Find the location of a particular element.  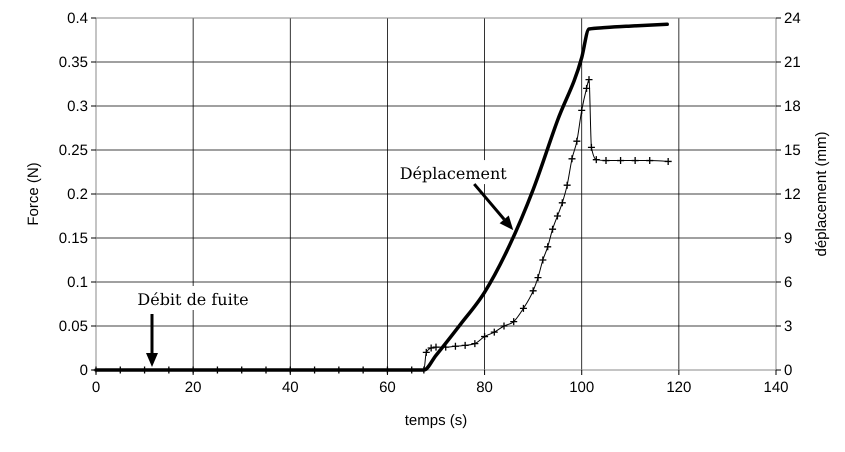

y-tick-label: 0.15 is located at coordinates (73, 238).